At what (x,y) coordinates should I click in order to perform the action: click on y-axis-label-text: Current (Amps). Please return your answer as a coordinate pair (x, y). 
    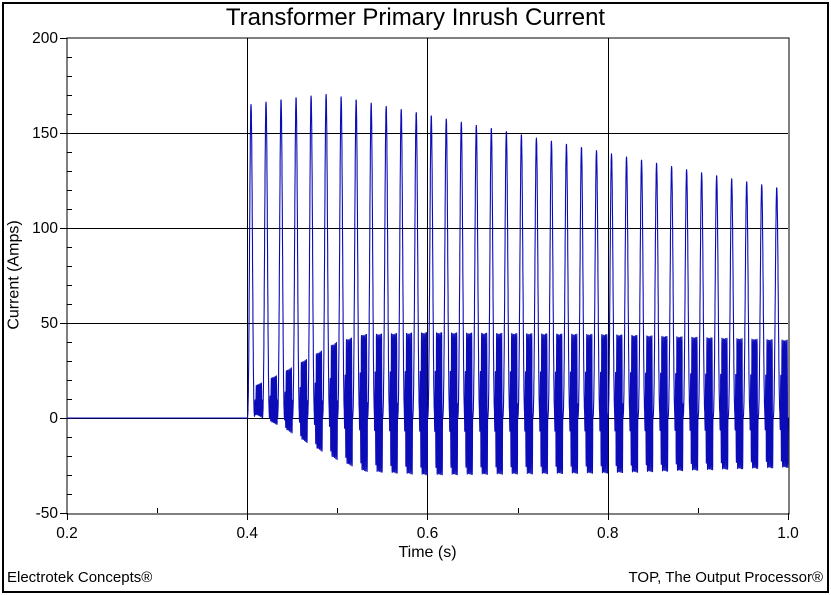
    Looking at the image, I should click on (15, 275).